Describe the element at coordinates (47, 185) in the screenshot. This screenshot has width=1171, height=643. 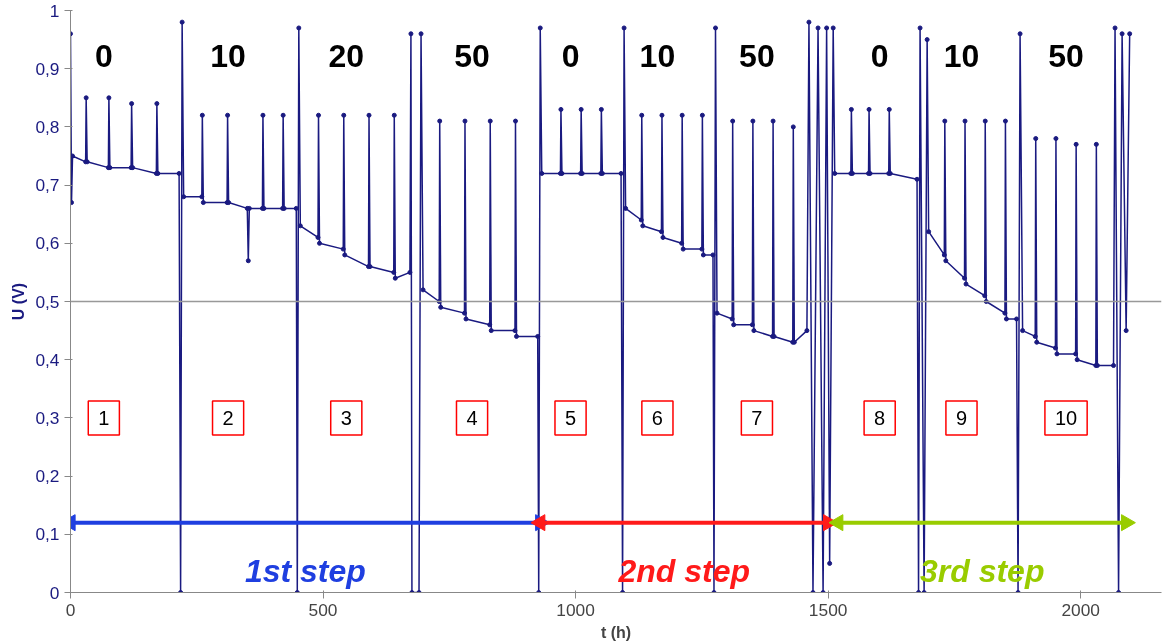
I see `y-tick-label: 0,7` at that location.